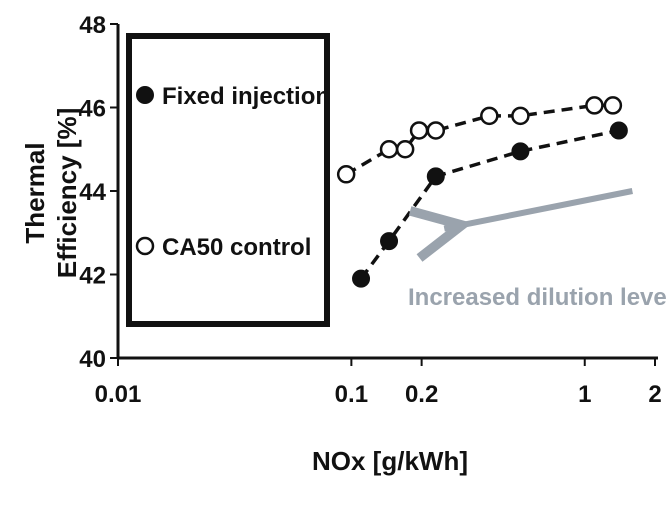 This screenshot has height=523, width=666. I want to click on legend-label-ca50-control: CA50 control, so click(236, 247).